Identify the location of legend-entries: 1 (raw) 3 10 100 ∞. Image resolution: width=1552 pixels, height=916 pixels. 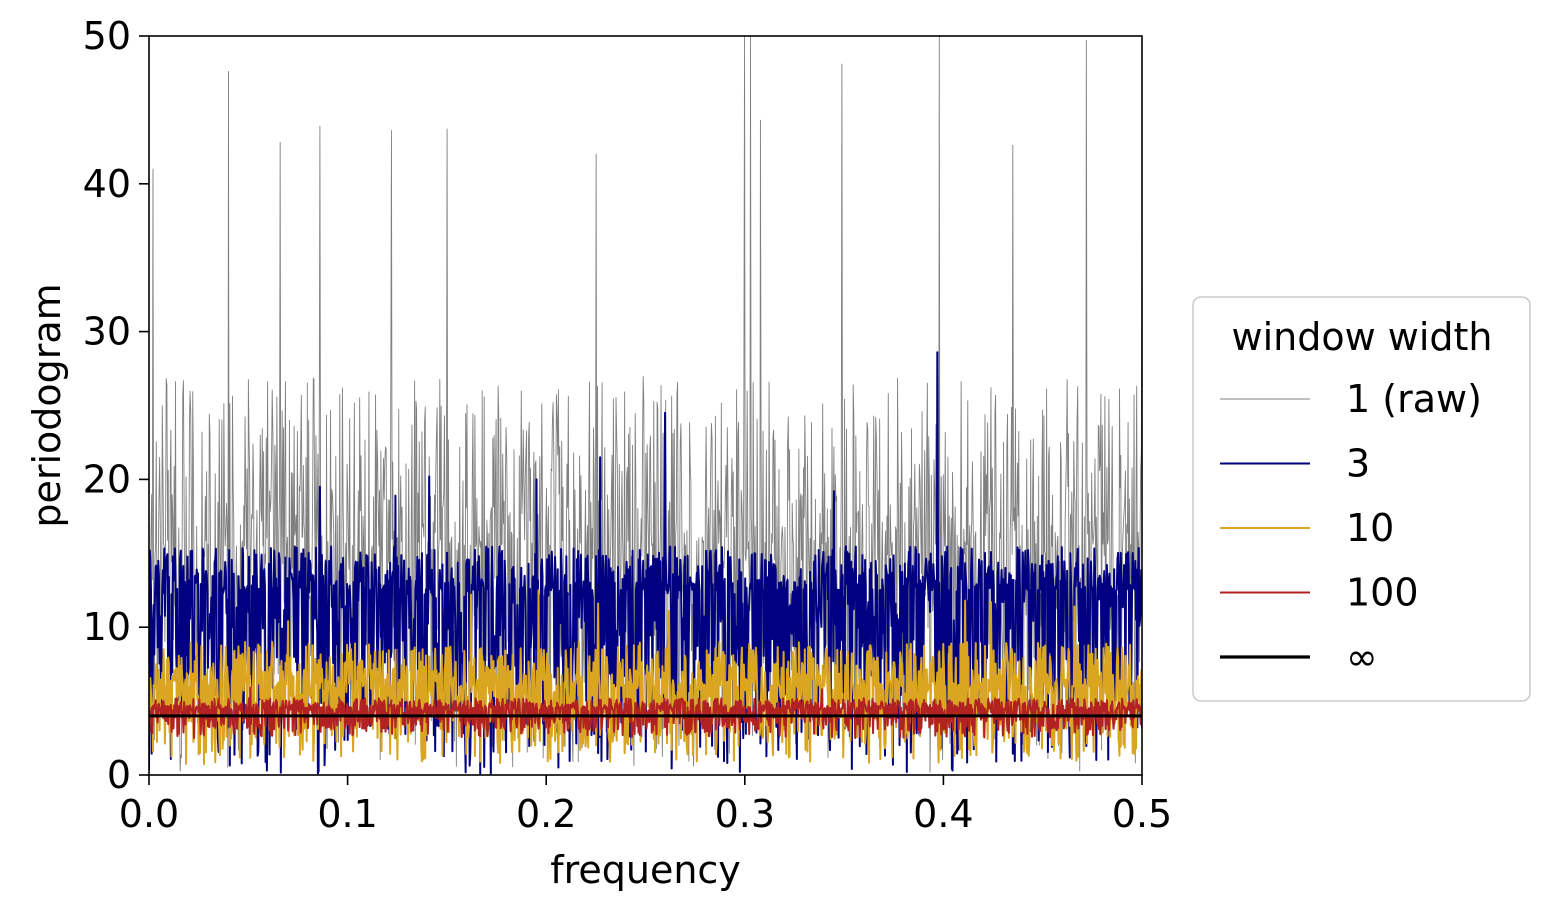
(1351, 528).